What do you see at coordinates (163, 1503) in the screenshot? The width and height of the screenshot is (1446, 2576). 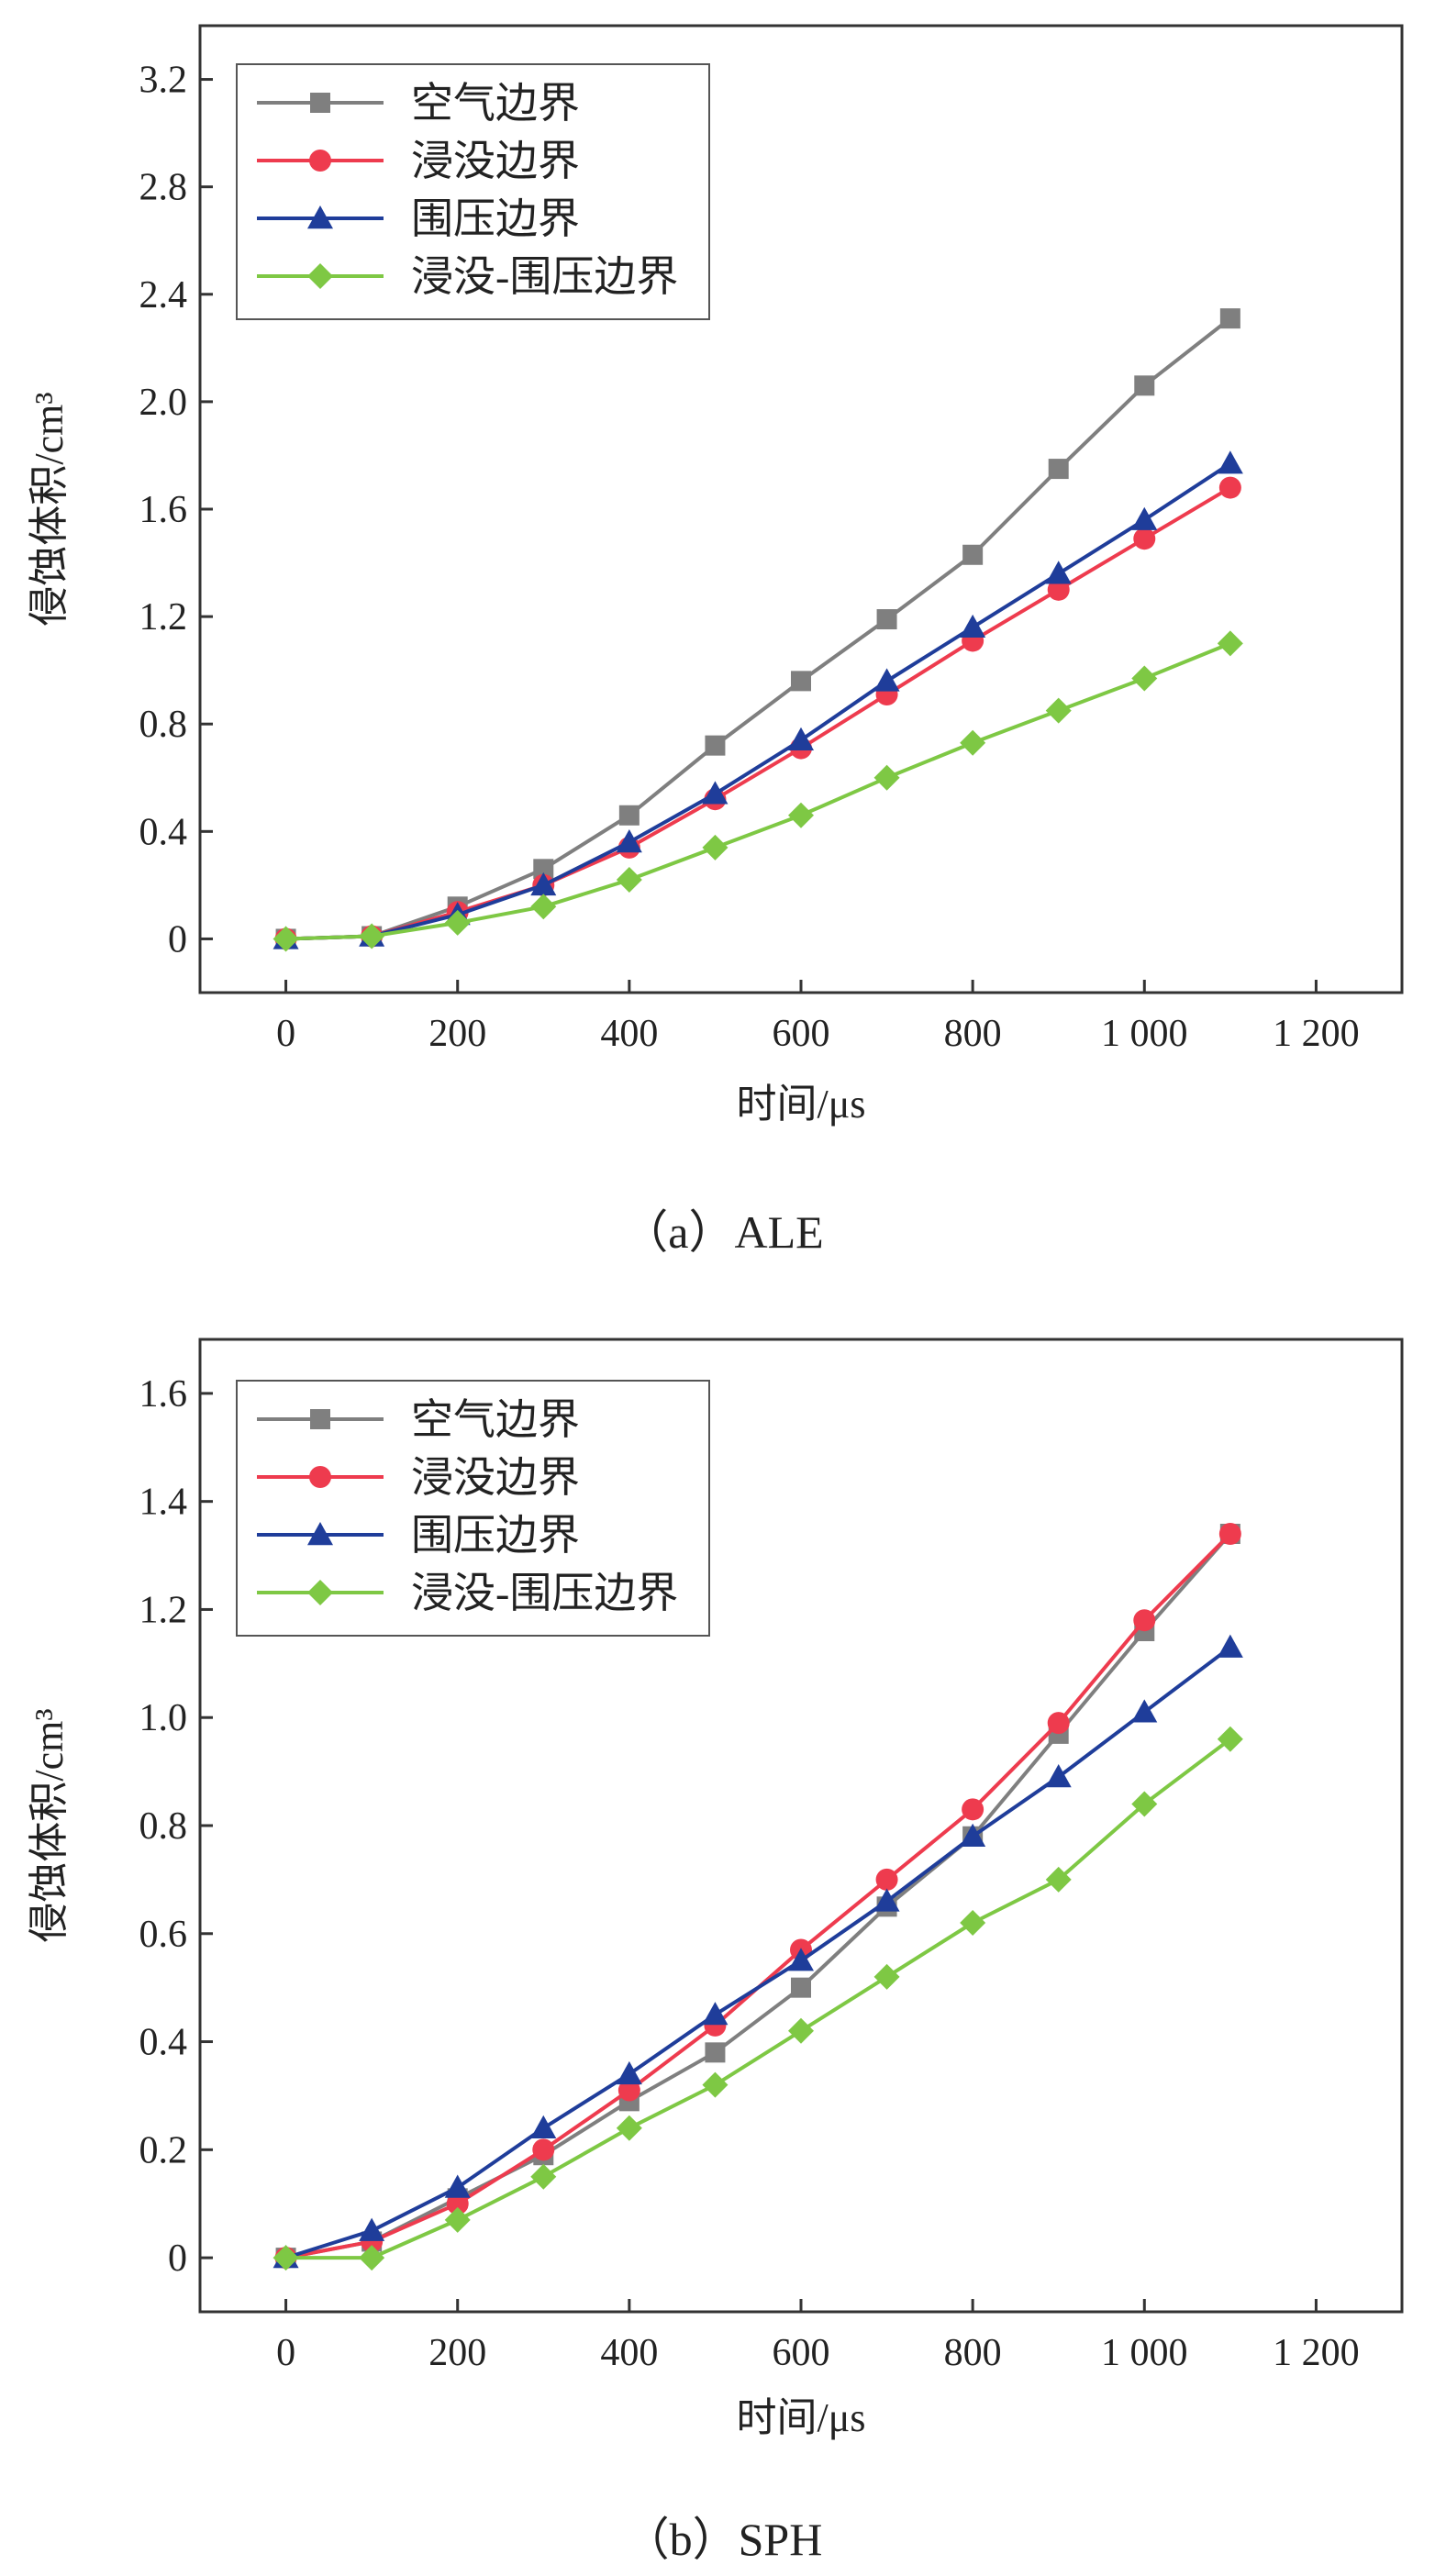 I see `y-tick-label: 1.4` at bounding box center [163, 1503].